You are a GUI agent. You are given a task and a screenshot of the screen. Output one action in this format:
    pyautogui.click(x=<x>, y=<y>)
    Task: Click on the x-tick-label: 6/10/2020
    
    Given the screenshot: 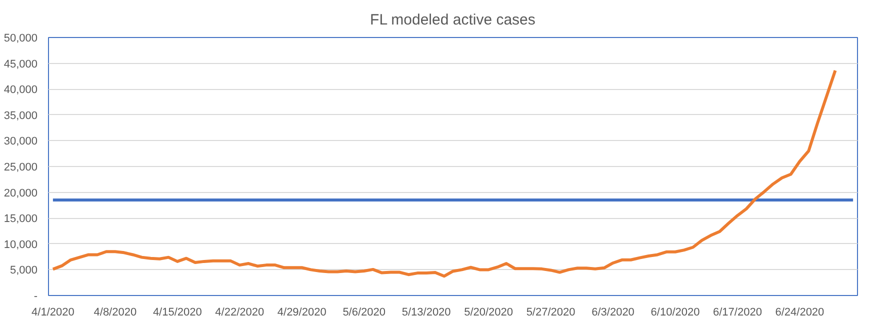 What is the action you would take?
    pyautogui.click(x=675, y=312)
    